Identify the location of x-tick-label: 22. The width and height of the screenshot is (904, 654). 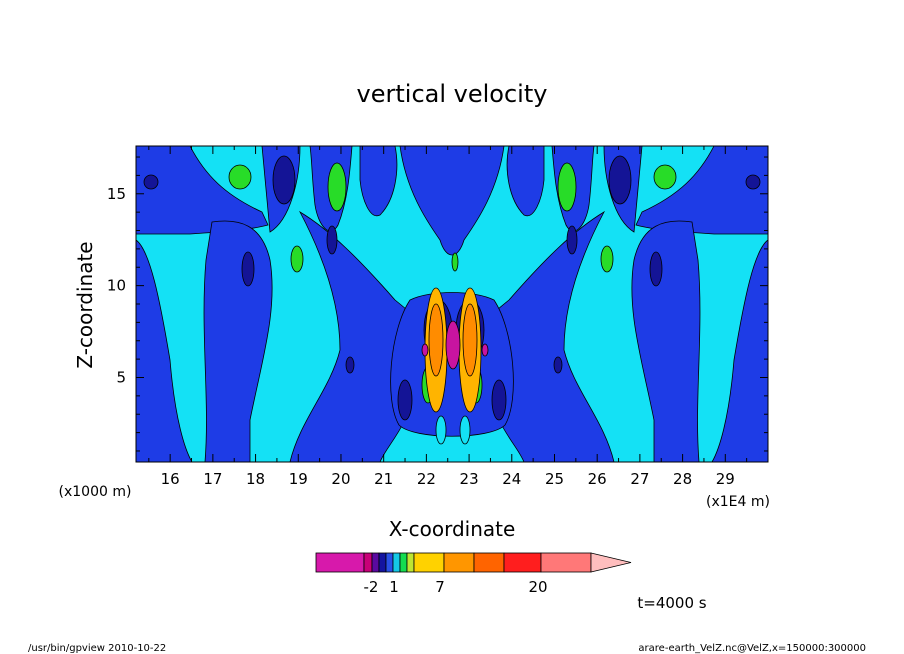
(426, 479).